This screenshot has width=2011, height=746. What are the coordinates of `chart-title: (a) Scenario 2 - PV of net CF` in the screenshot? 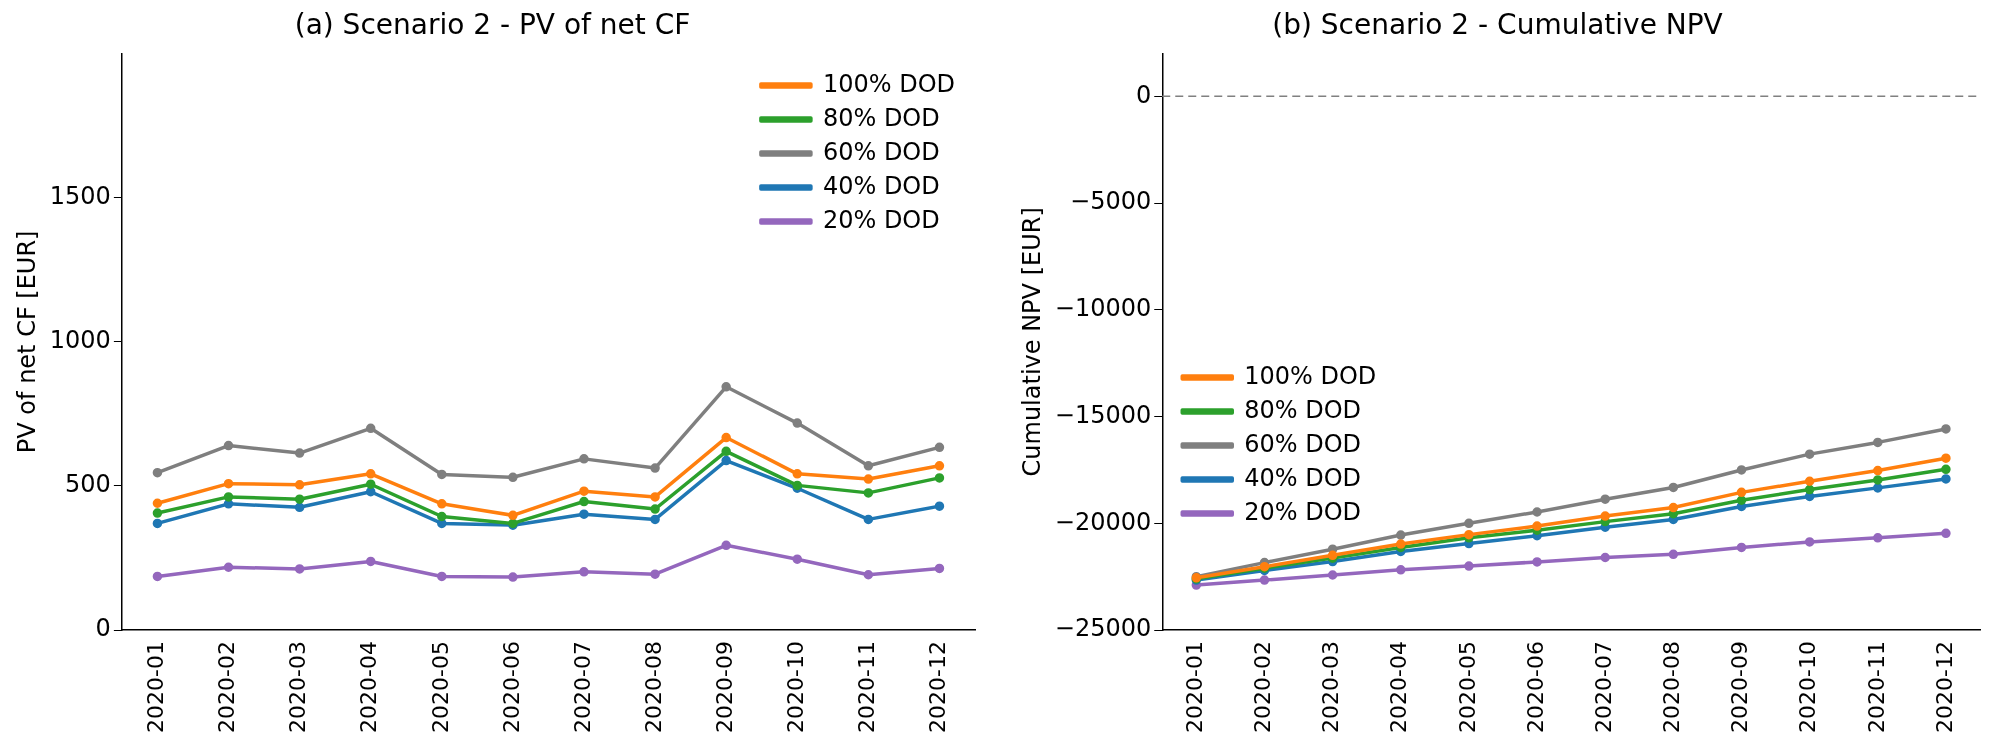 It's located at (492, 25).